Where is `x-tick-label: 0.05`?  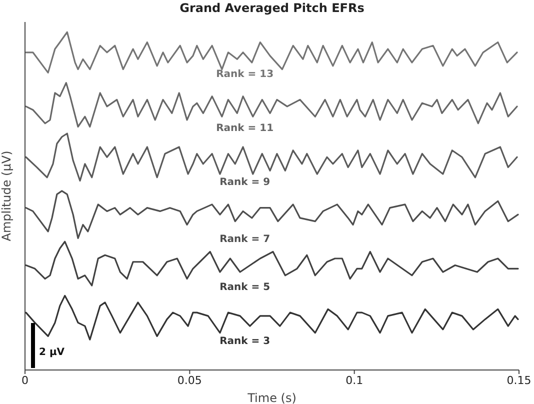
x-tick-label: 0.05 is located at coordinates (189, 380).